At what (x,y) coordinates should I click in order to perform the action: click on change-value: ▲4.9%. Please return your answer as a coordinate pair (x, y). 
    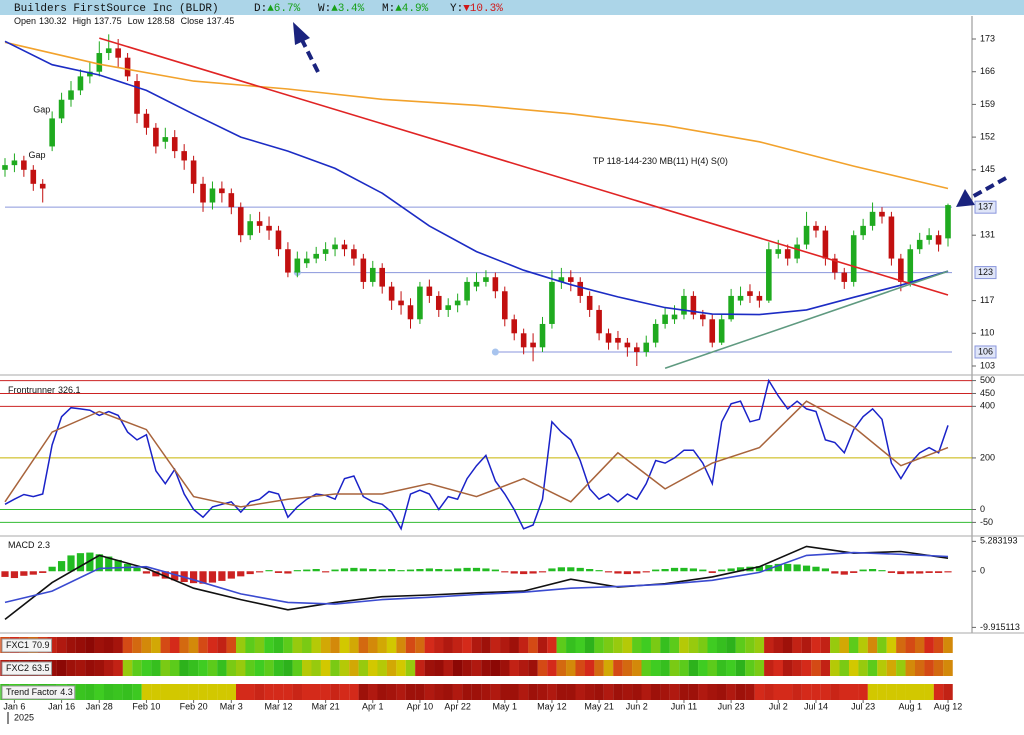
    Looking at the image, I should click on (411, 9).